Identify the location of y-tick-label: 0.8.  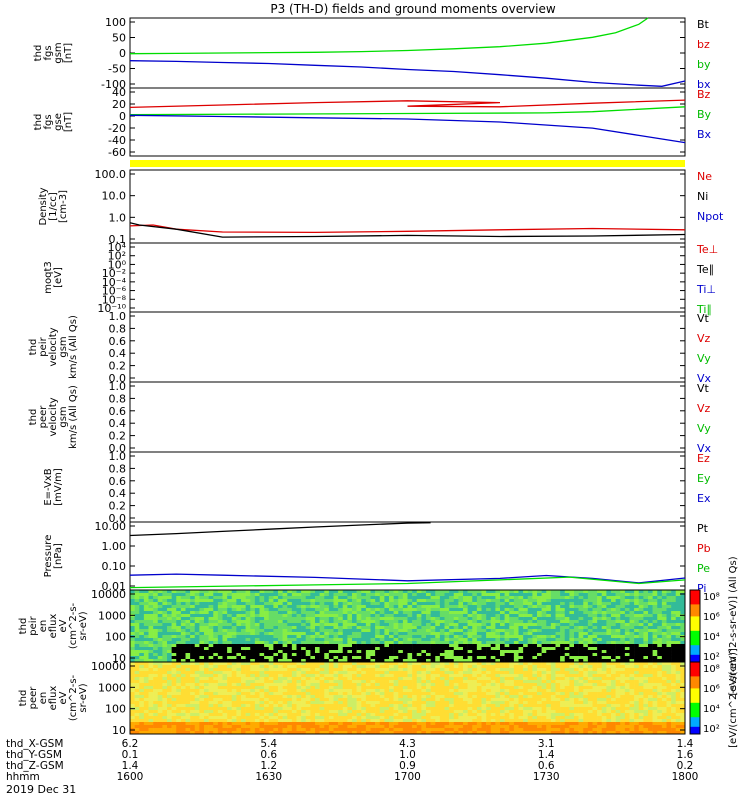
(118, 398).